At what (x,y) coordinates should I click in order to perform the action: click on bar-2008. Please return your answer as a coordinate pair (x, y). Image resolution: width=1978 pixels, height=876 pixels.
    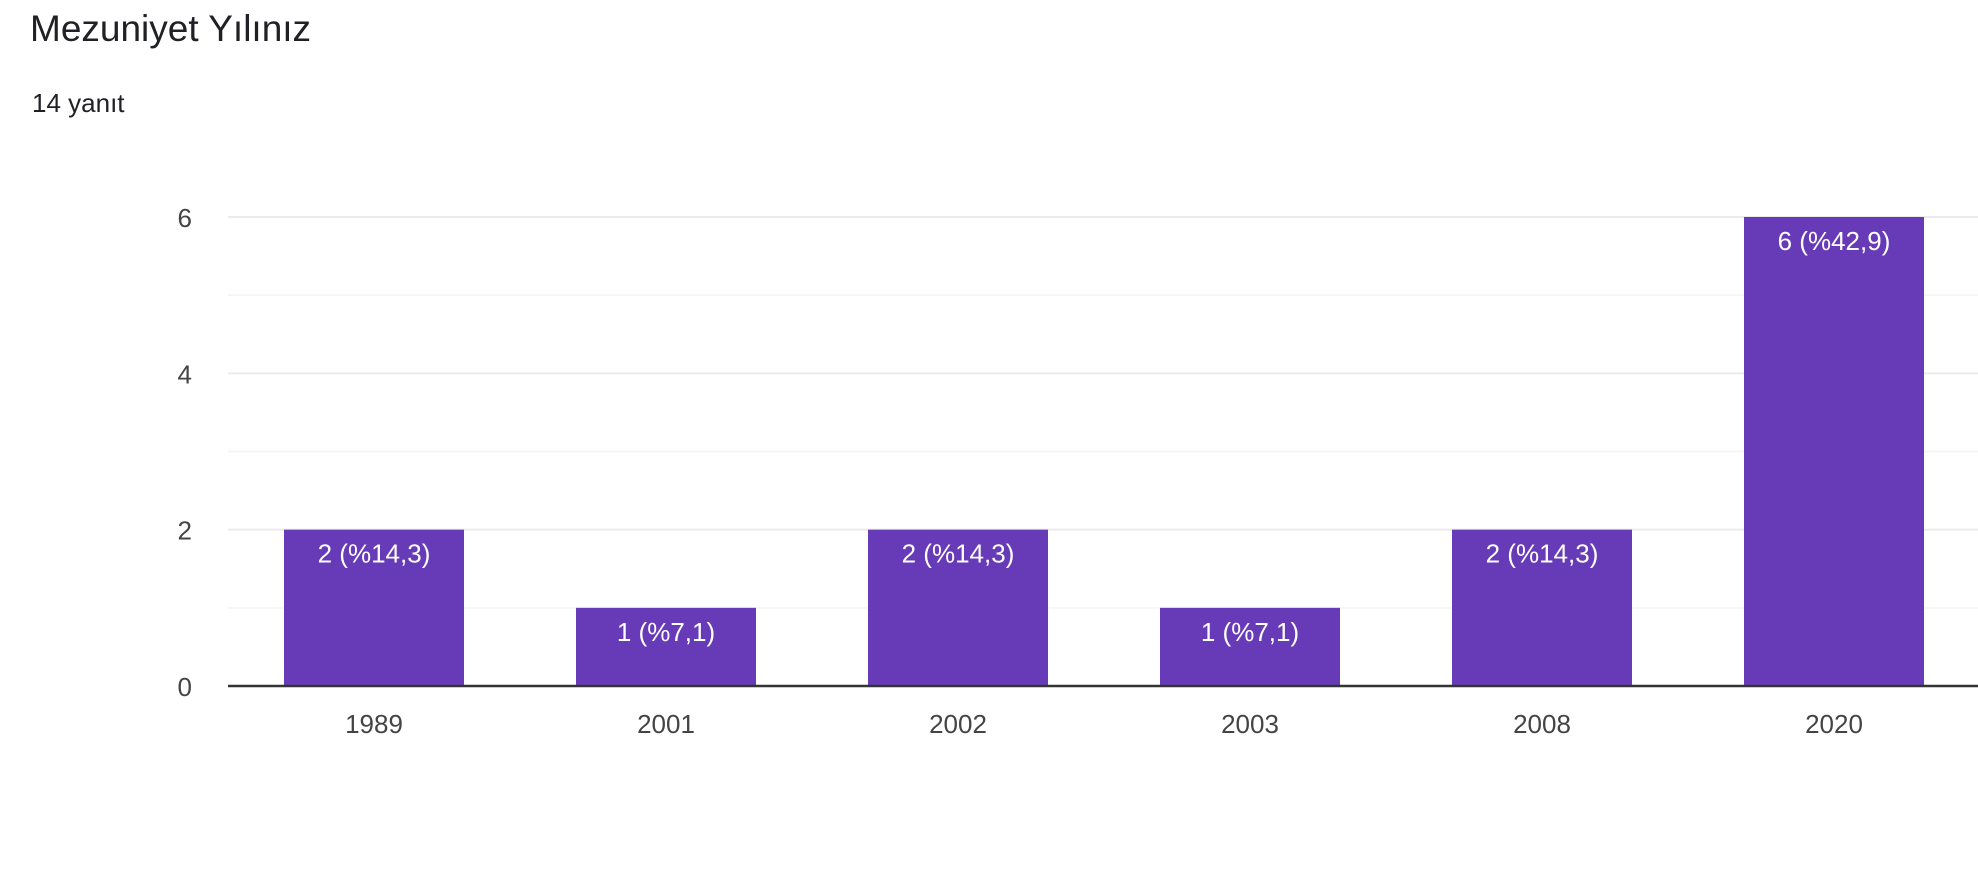
    Looking at the image, I should click on (1542, 607).